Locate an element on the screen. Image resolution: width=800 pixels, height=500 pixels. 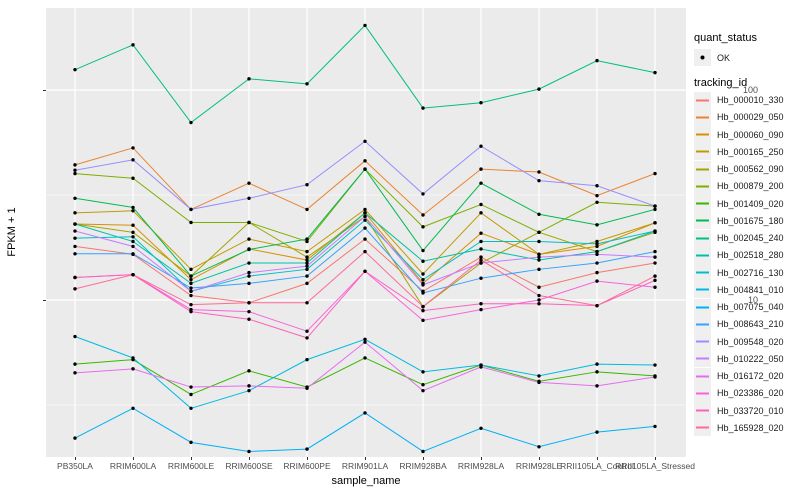
legend-item-label: Hb_000060_090 is located at coordinates (750, 134).